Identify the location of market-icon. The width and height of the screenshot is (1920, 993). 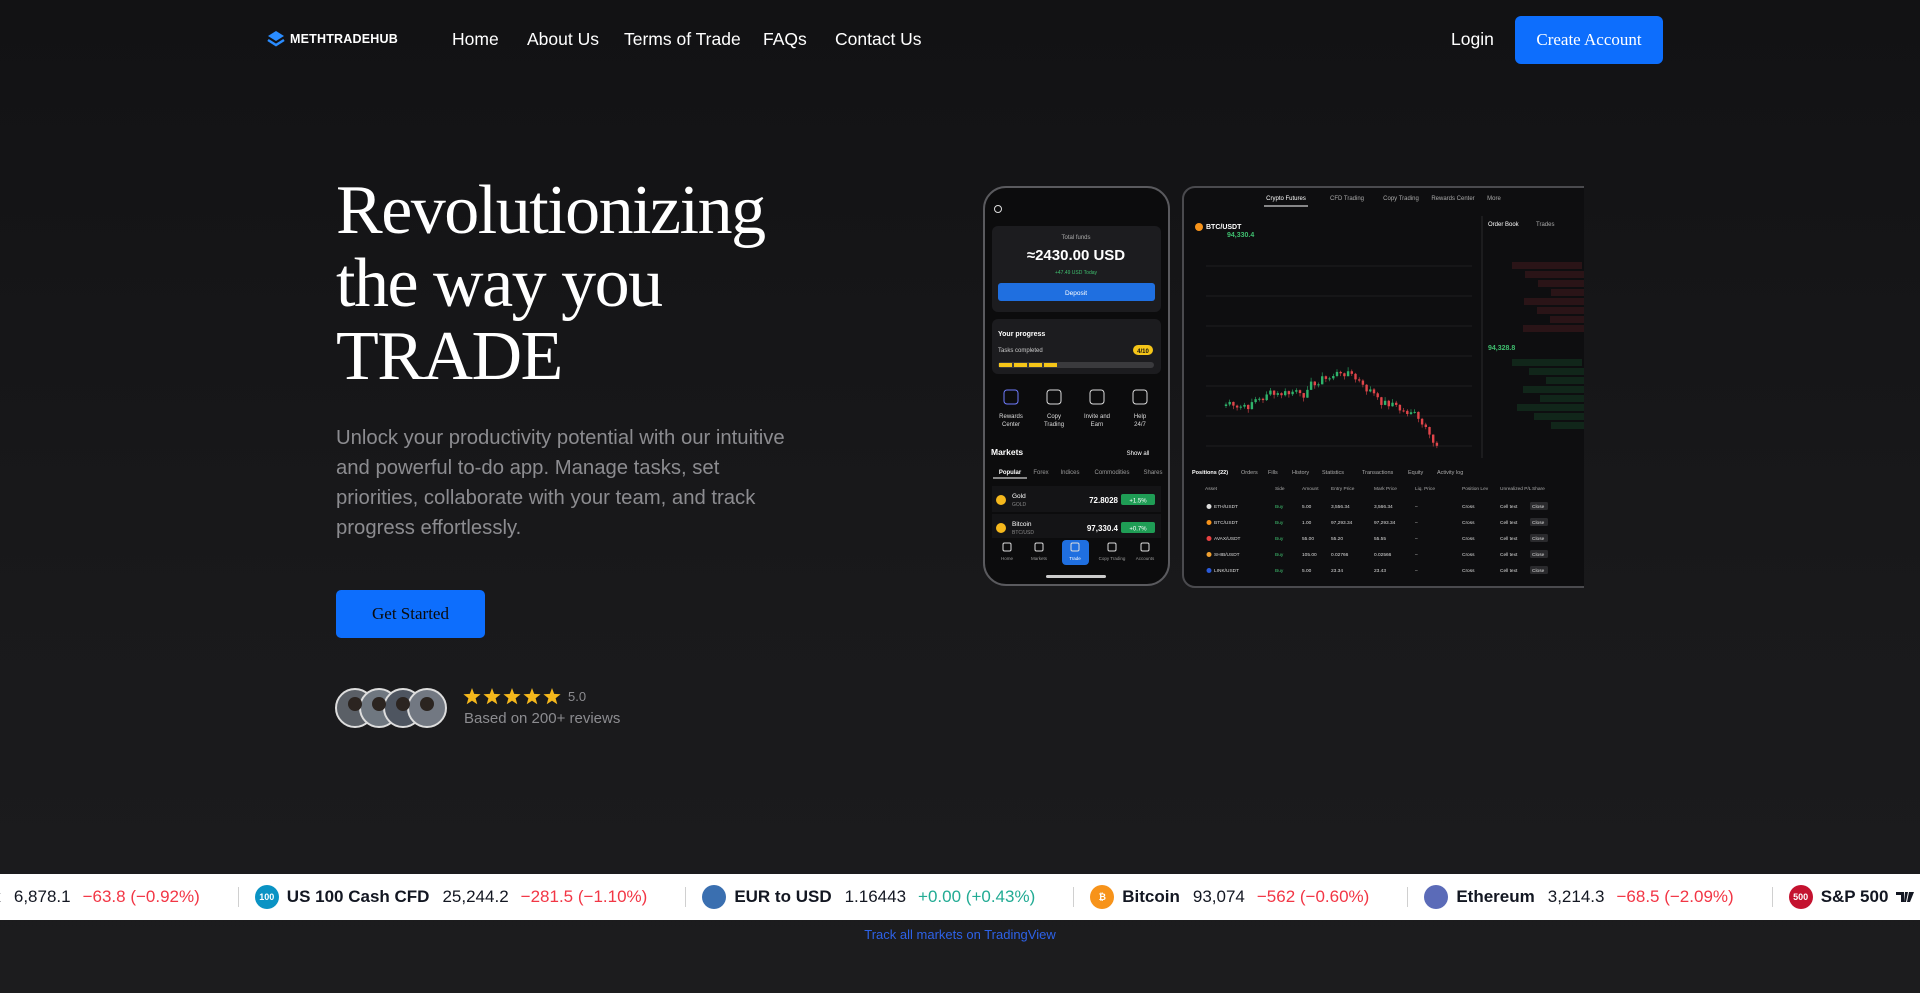
(1001, 500).